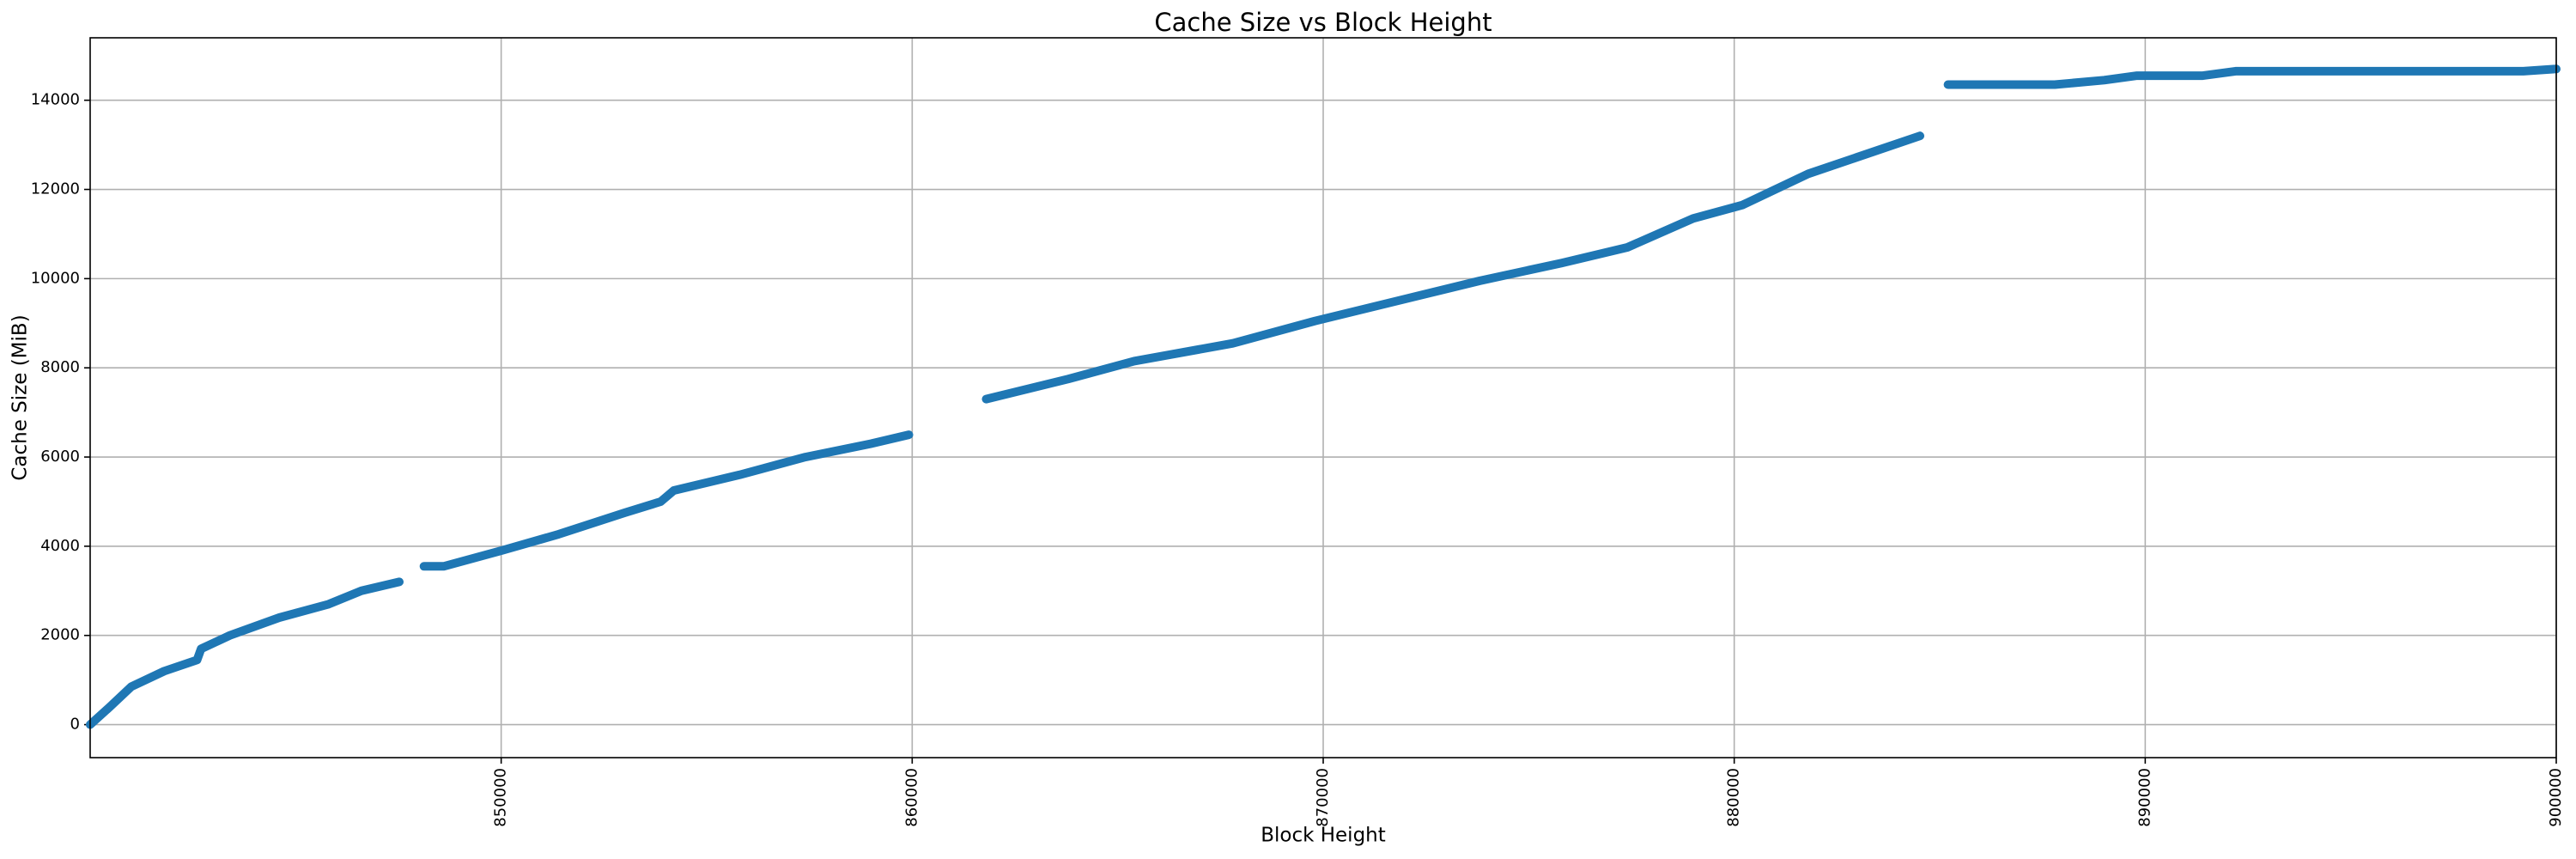 The image size is (2576, 859). Describe the element at coordinates (56, 189) in the screenshot. I see `y-tick-label: 12000` at that location.